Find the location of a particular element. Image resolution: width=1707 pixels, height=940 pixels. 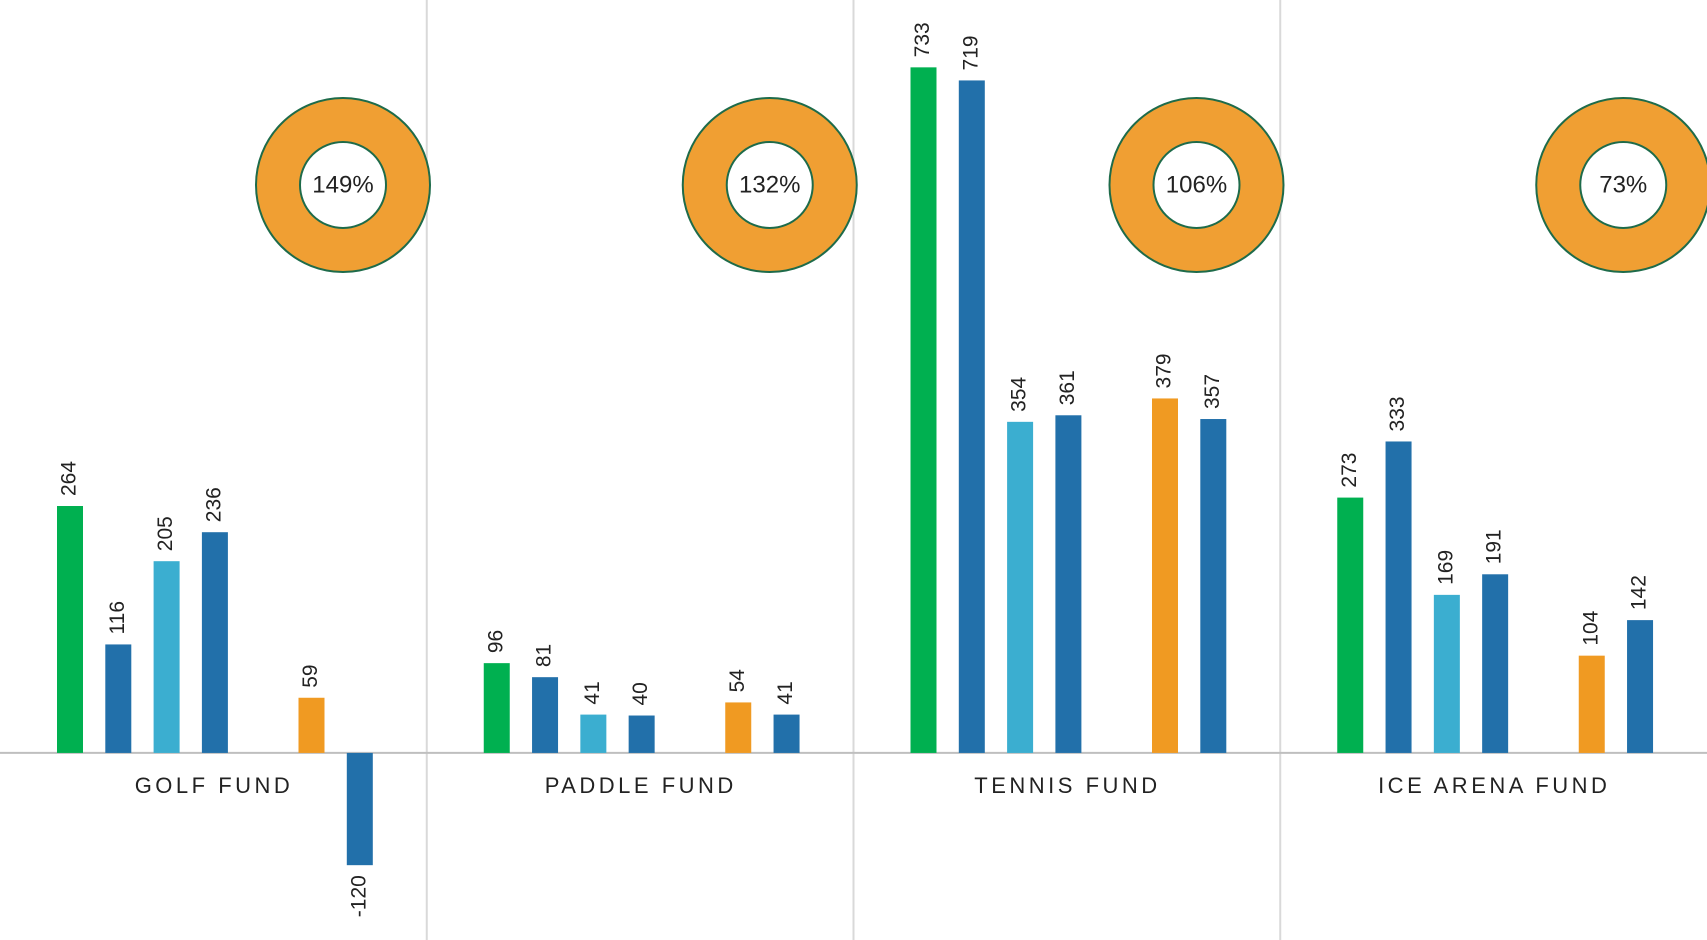

data-label: 81 is located at coordinates (544, 655).